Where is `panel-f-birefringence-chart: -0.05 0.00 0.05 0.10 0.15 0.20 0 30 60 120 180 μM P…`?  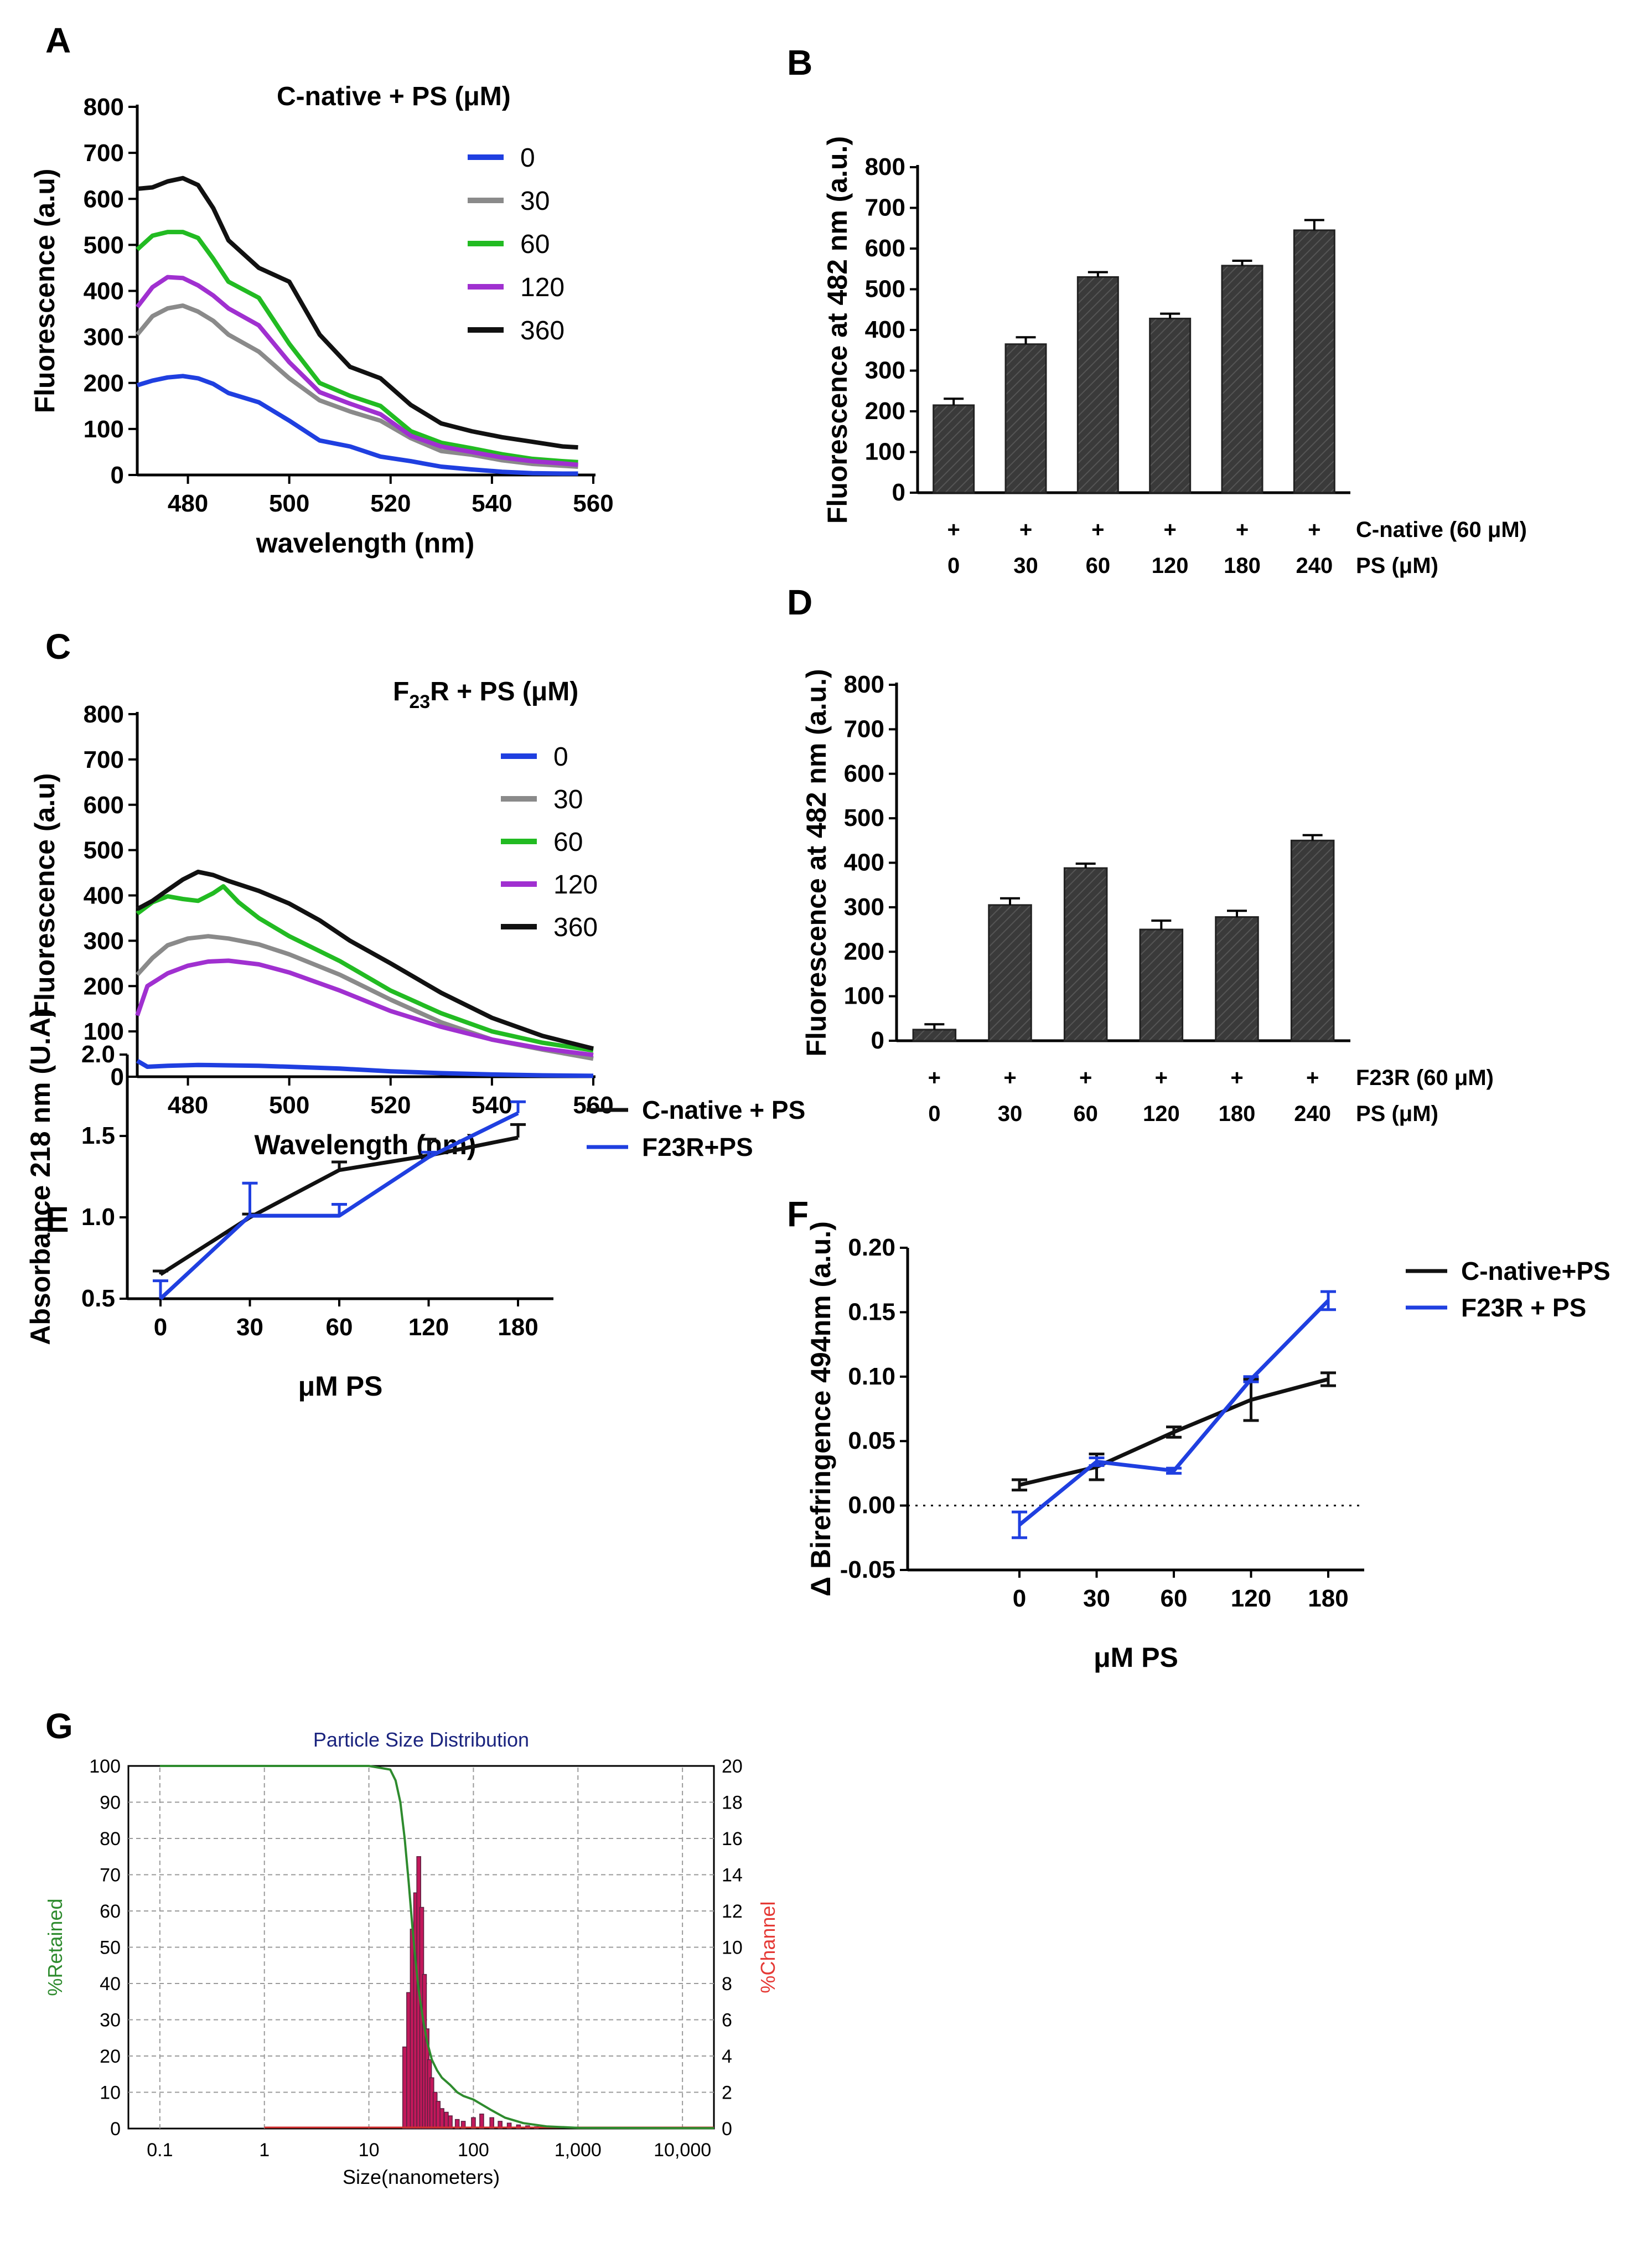
panel-f-birefringence-chart: -0.05 0.00 0.05 0.10 0.15 0.20 0 30 60 120 180 μM P… is located at coordinates (1207, 1447).